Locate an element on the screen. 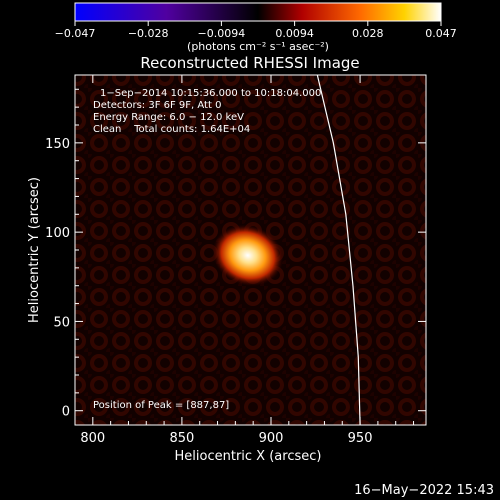 The image size is (500, 500). x-axis-label: Heliocentric X (arcsec) is located at coordinates (248, 456).